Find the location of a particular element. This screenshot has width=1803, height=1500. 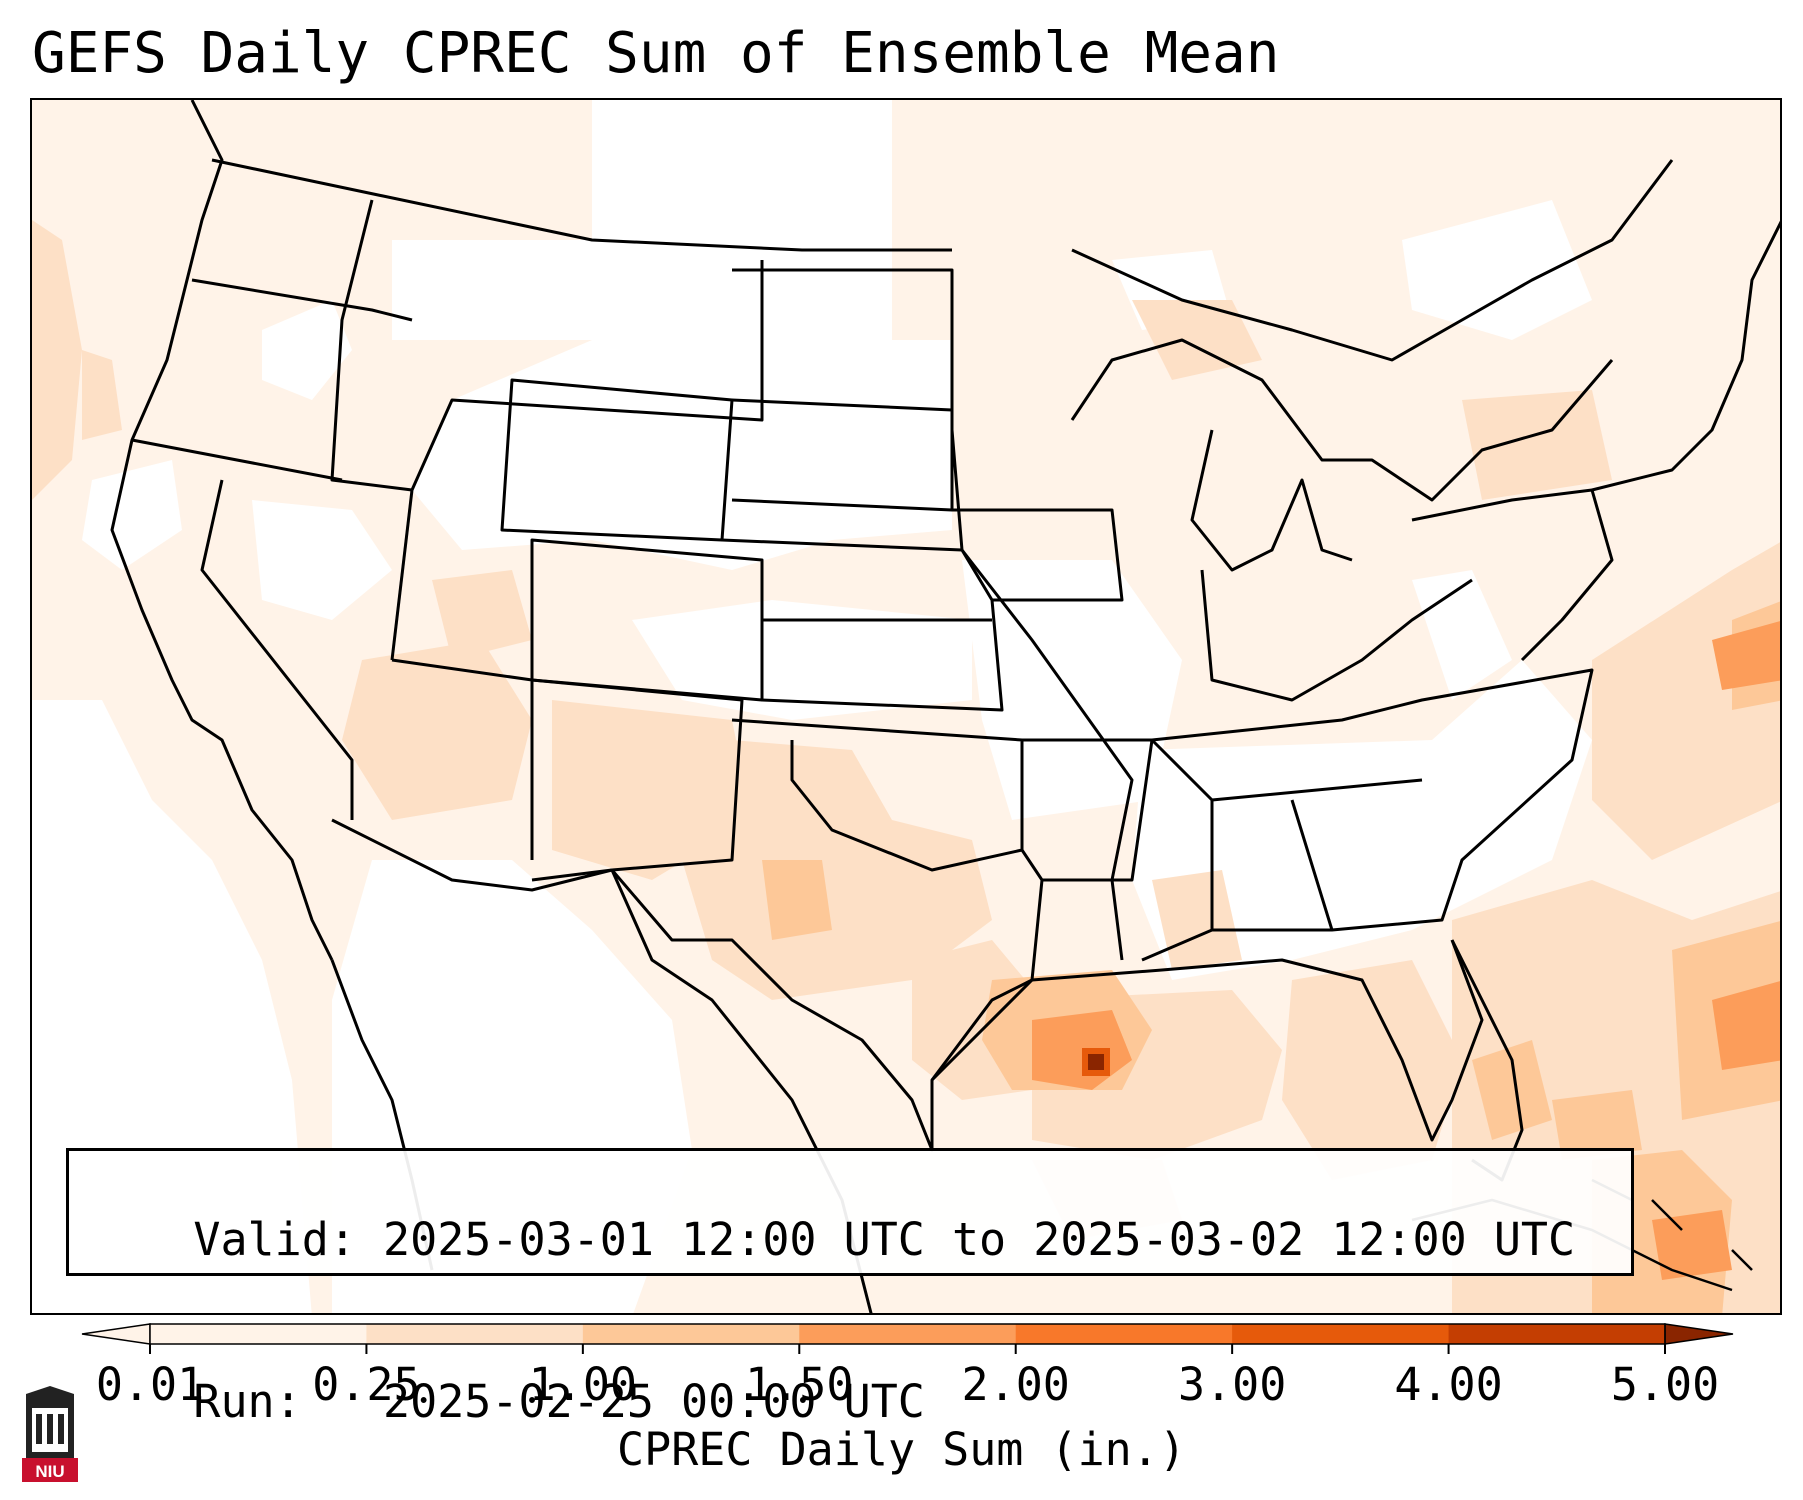

northeast is located at coordinates (1512, 575).